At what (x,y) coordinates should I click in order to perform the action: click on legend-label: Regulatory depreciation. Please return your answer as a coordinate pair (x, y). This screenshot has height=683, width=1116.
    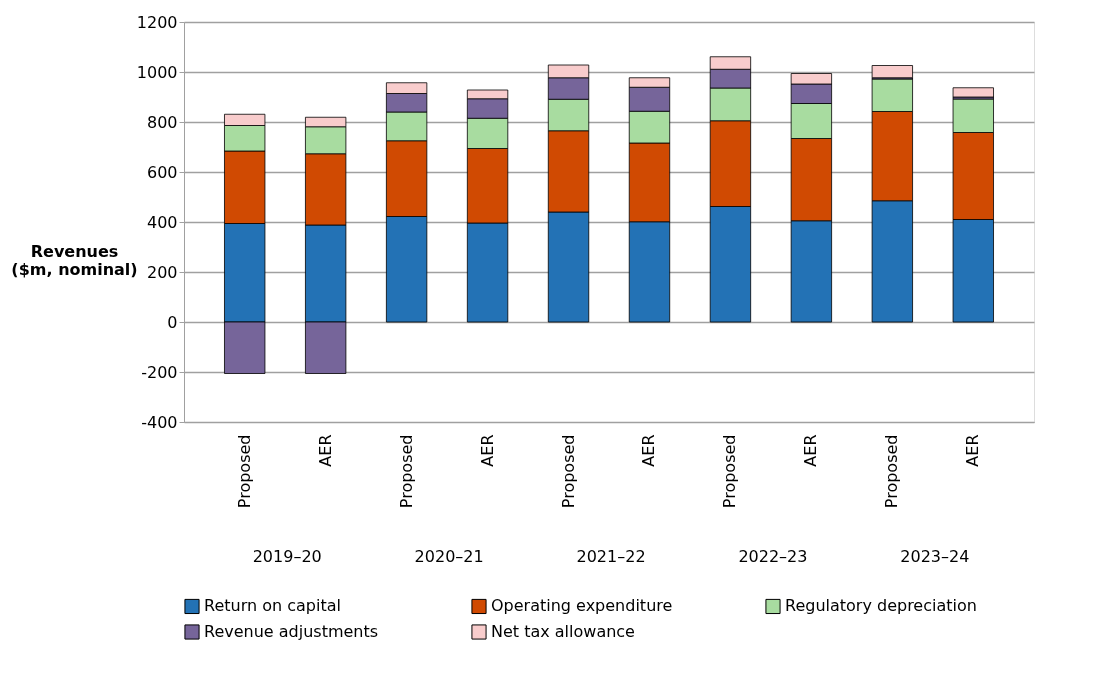
    Looking at the image, I should click on (881, 606).